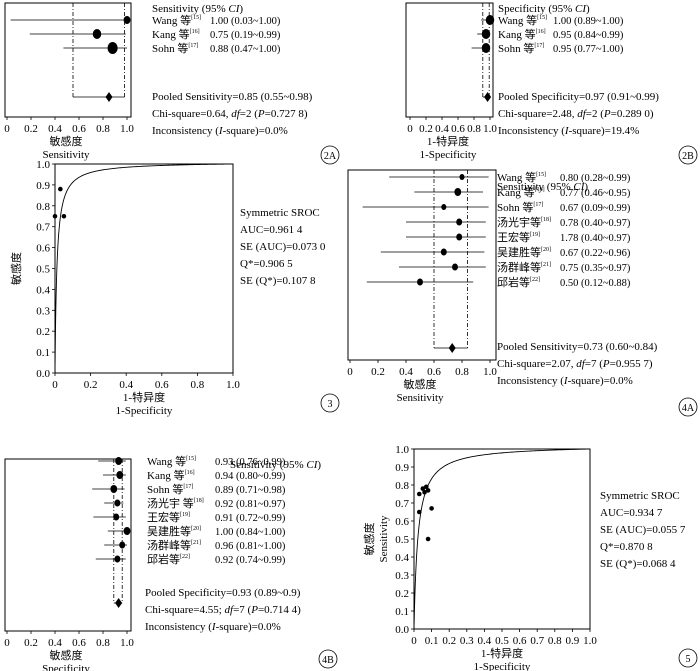  I want to click on panel-id: 2B, so click(688, 156).